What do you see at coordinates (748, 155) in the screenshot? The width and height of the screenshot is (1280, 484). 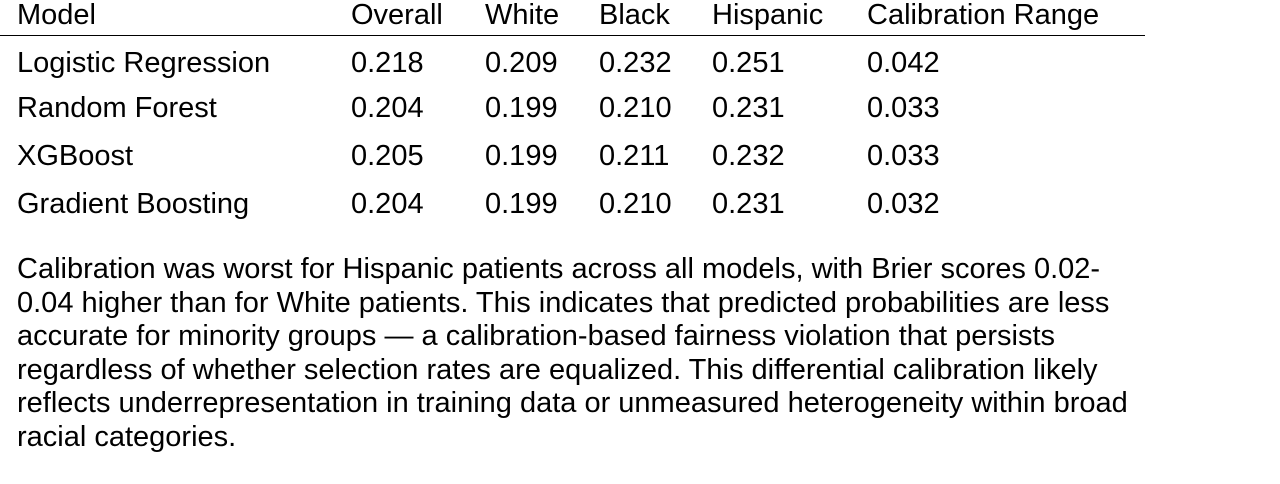 I see `cell-hispanic: 0.232` at bounding box center [748, 155].